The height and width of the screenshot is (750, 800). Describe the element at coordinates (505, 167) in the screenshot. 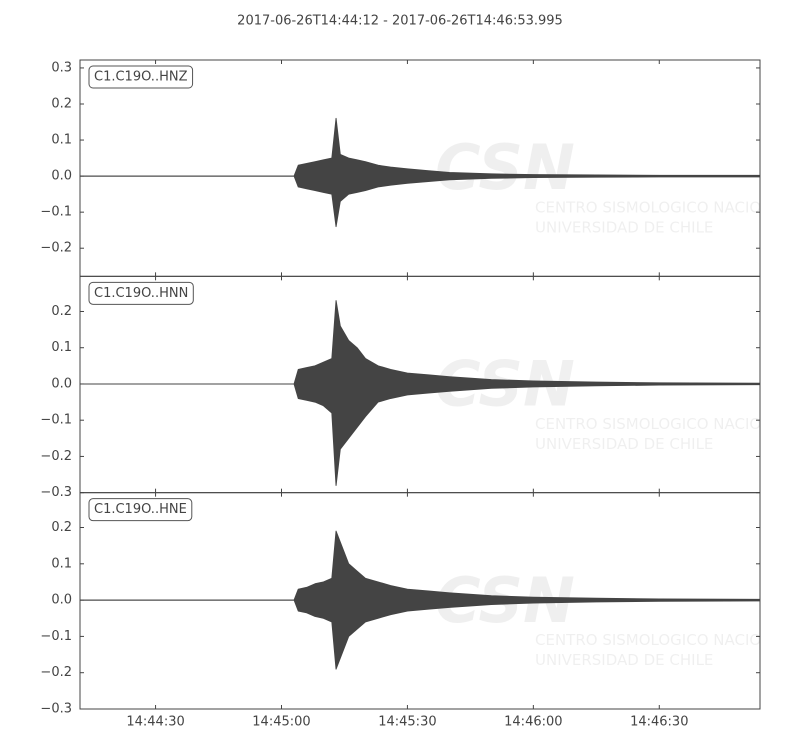

I see `watermark-logo: CSN` at that location.